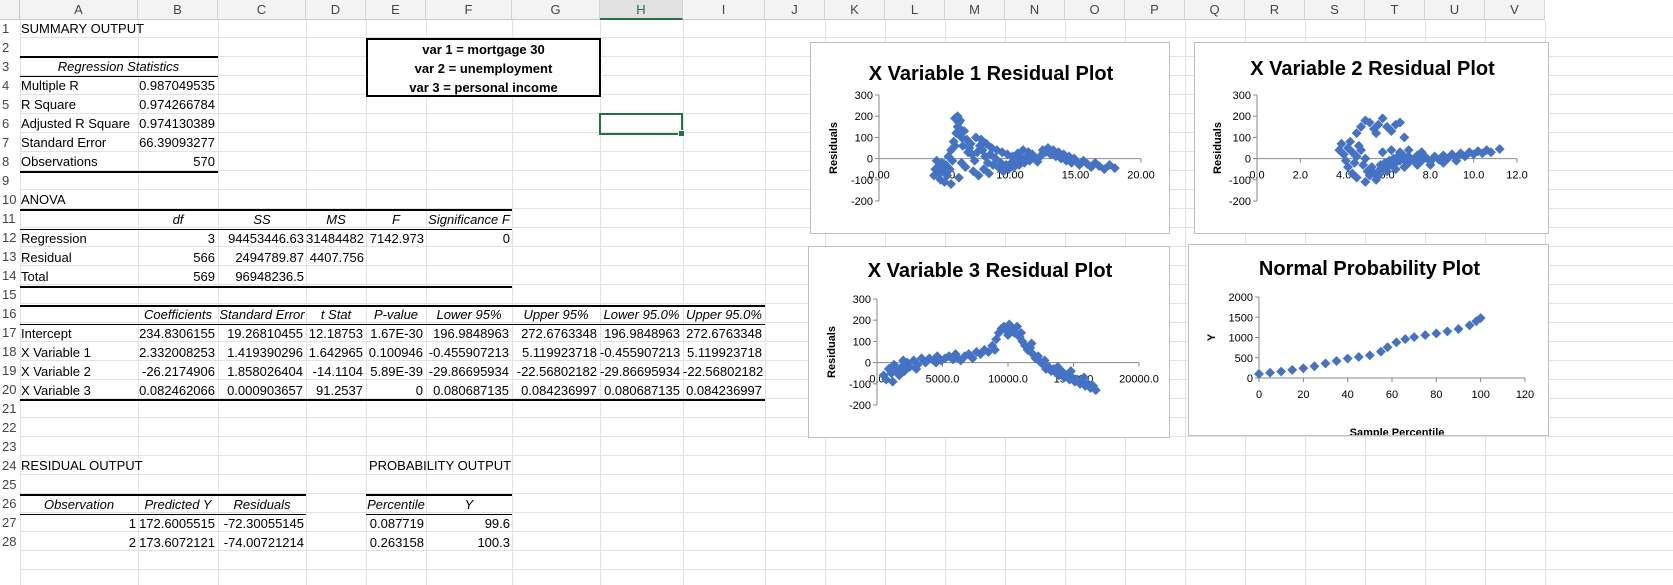  Describe the element at coordinates (211, 238) in the screenshot. I see `anova-df: 3` at that location.